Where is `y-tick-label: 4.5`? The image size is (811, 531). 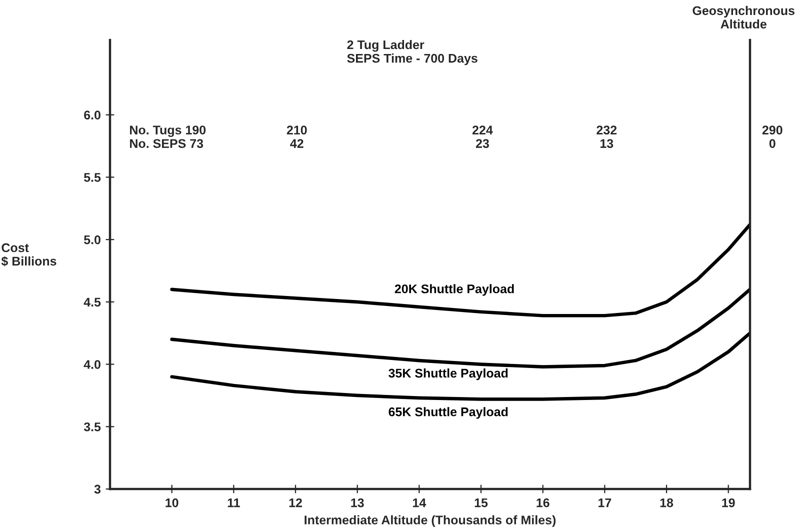
y-tick-label: 4.5 is located at coordinates (92, 302).